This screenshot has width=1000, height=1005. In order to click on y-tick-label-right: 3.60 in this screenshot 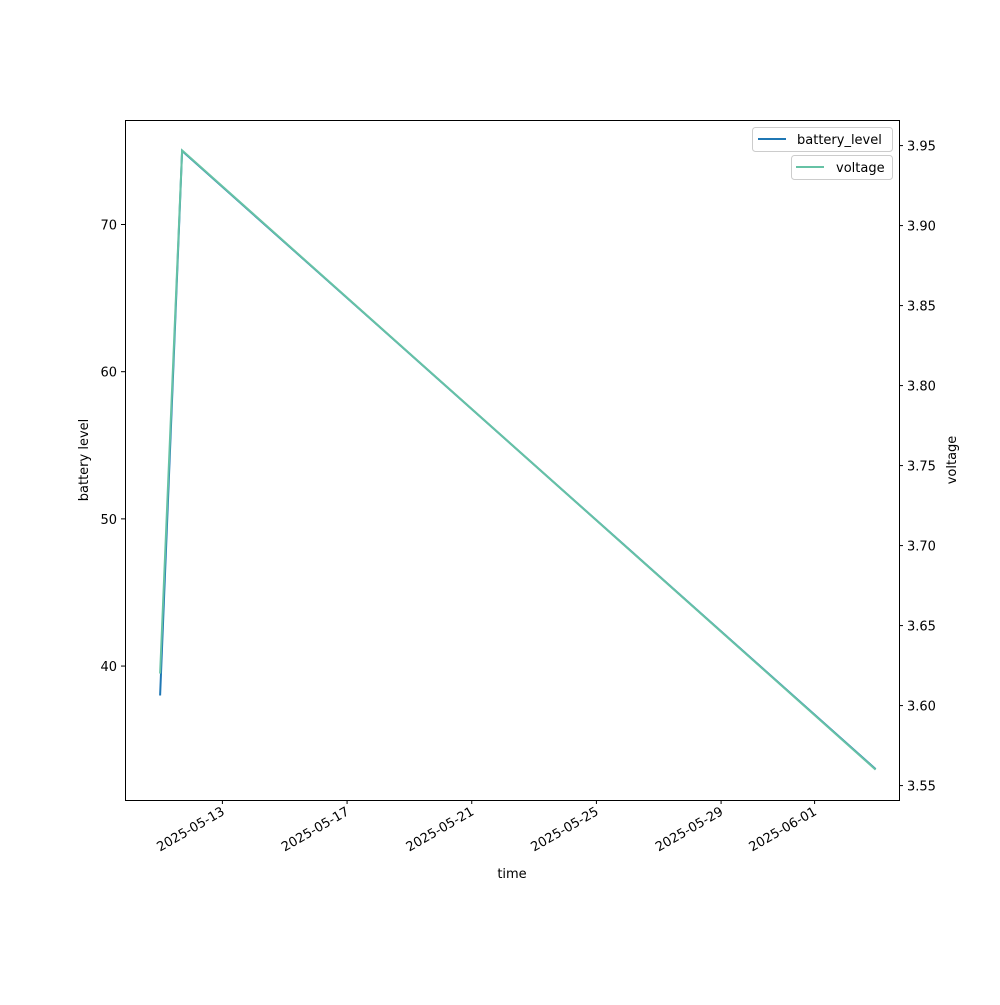, I will do `click(921, 707)`.